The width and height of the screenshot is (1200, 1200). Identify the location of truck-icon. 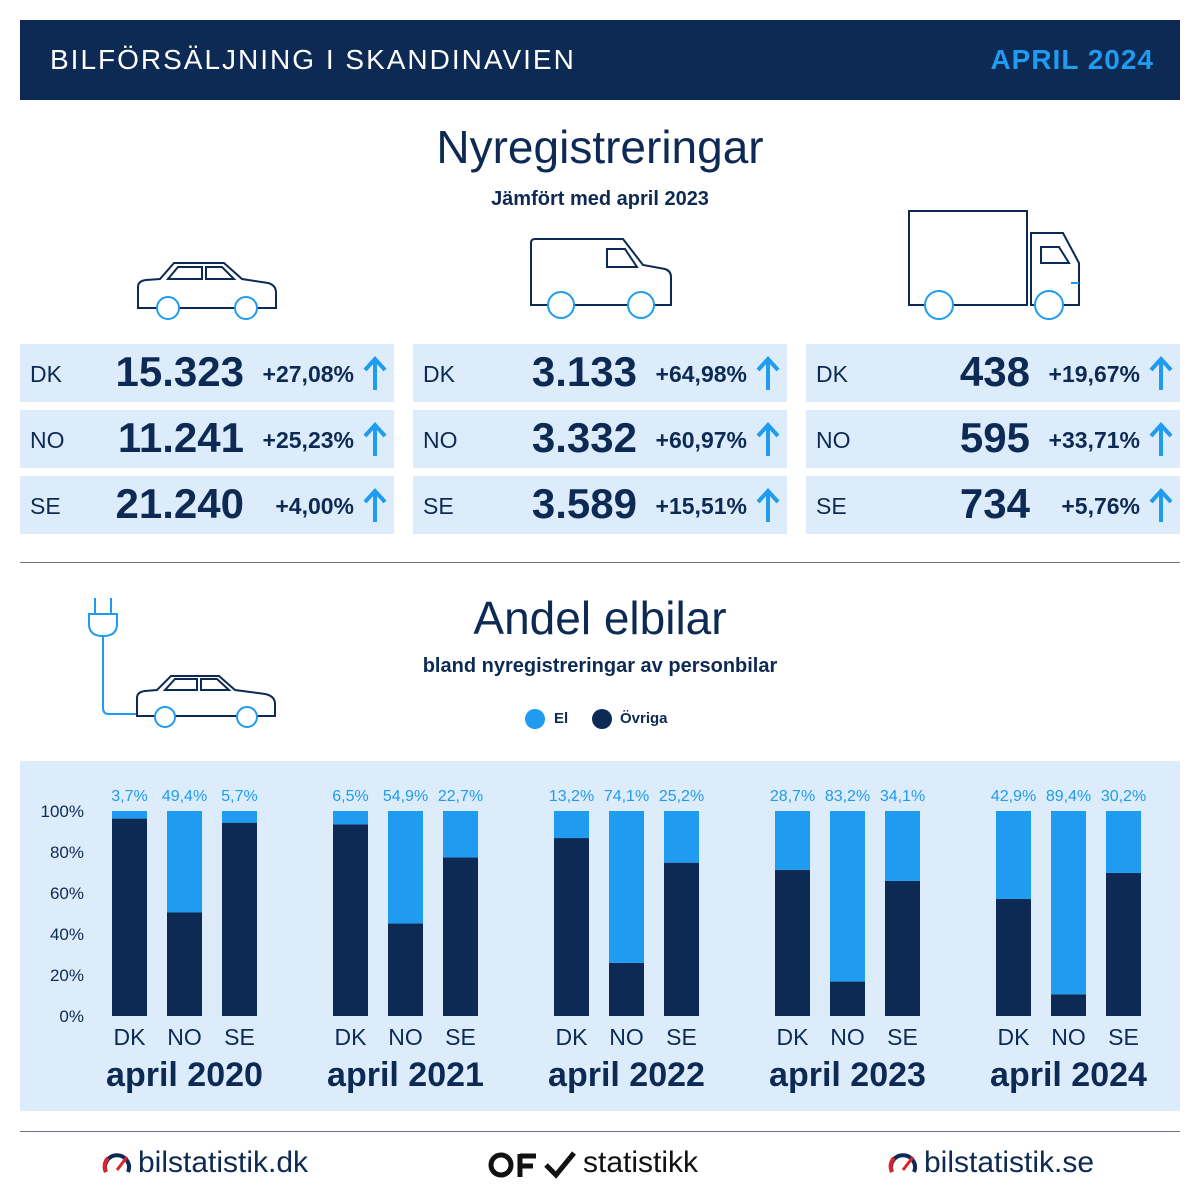
(994, 265).